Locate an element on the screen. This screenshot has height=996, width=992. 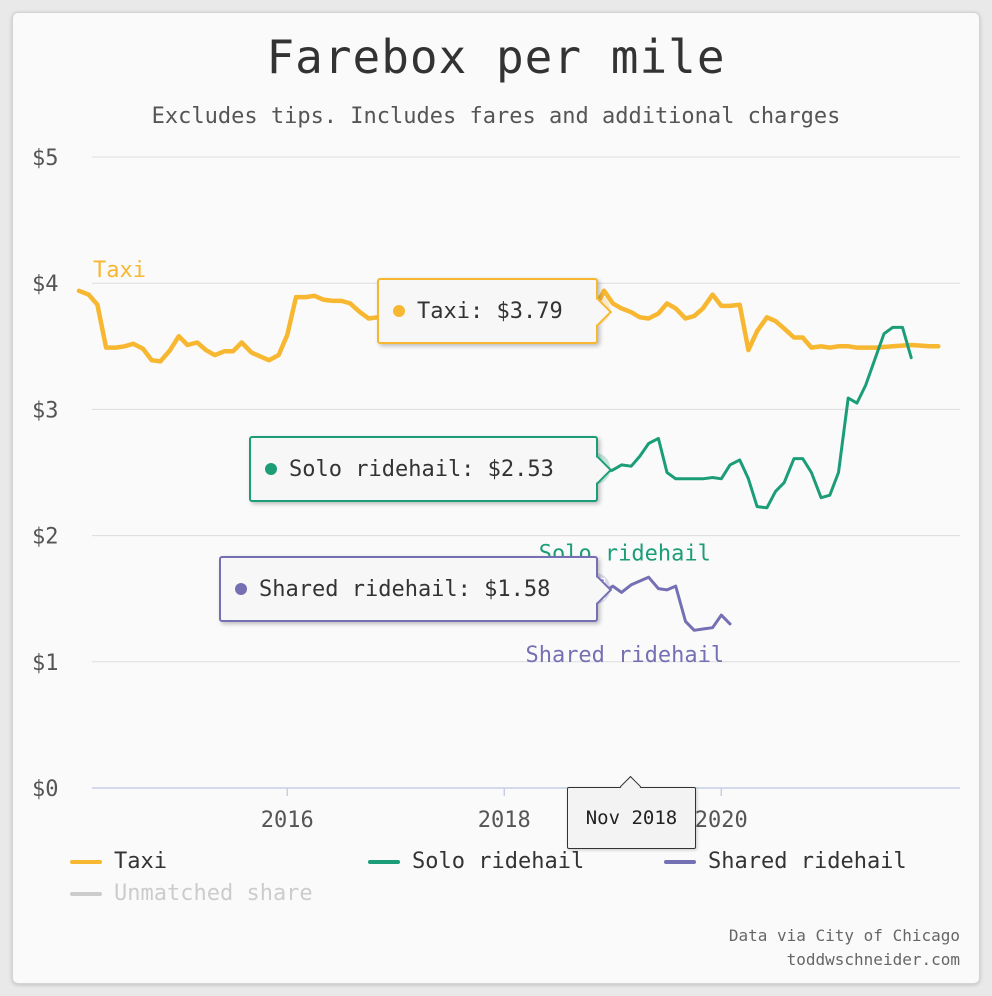
taxi-tooltip: Taxi: $3.79 is located at coordinates (495, 311).